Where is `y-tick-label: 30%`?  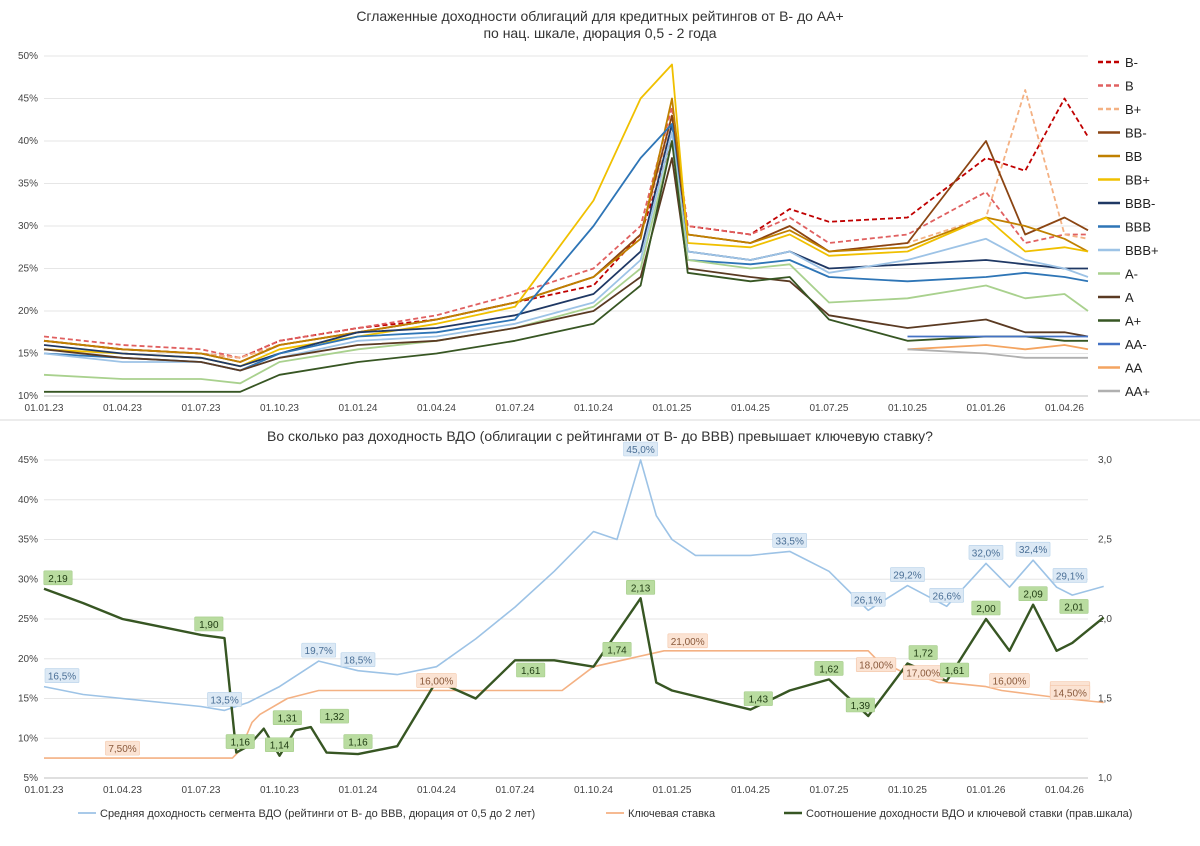 y-tick-label: 30% is located at coordinates (28, 226).